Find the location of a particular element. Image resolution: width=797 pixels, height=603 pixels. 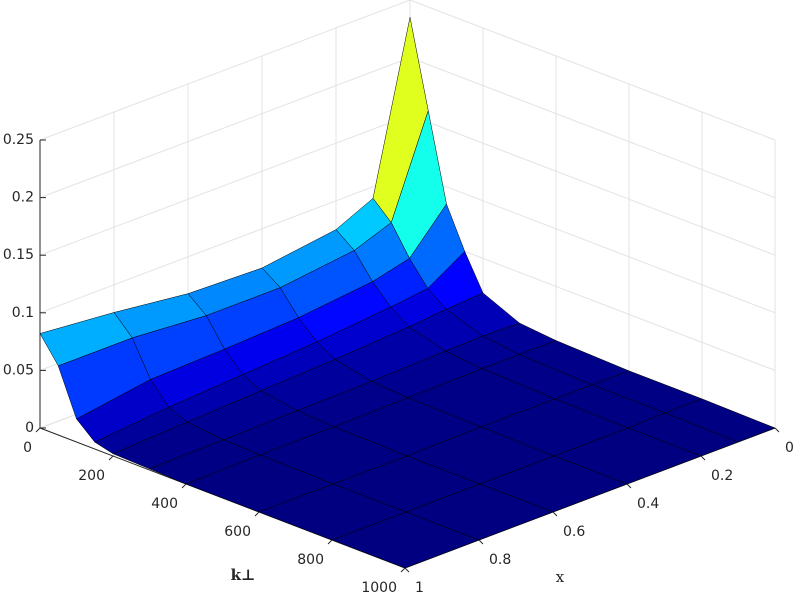

z-tick-label: 0.2 is located at coordinates (23, 198).